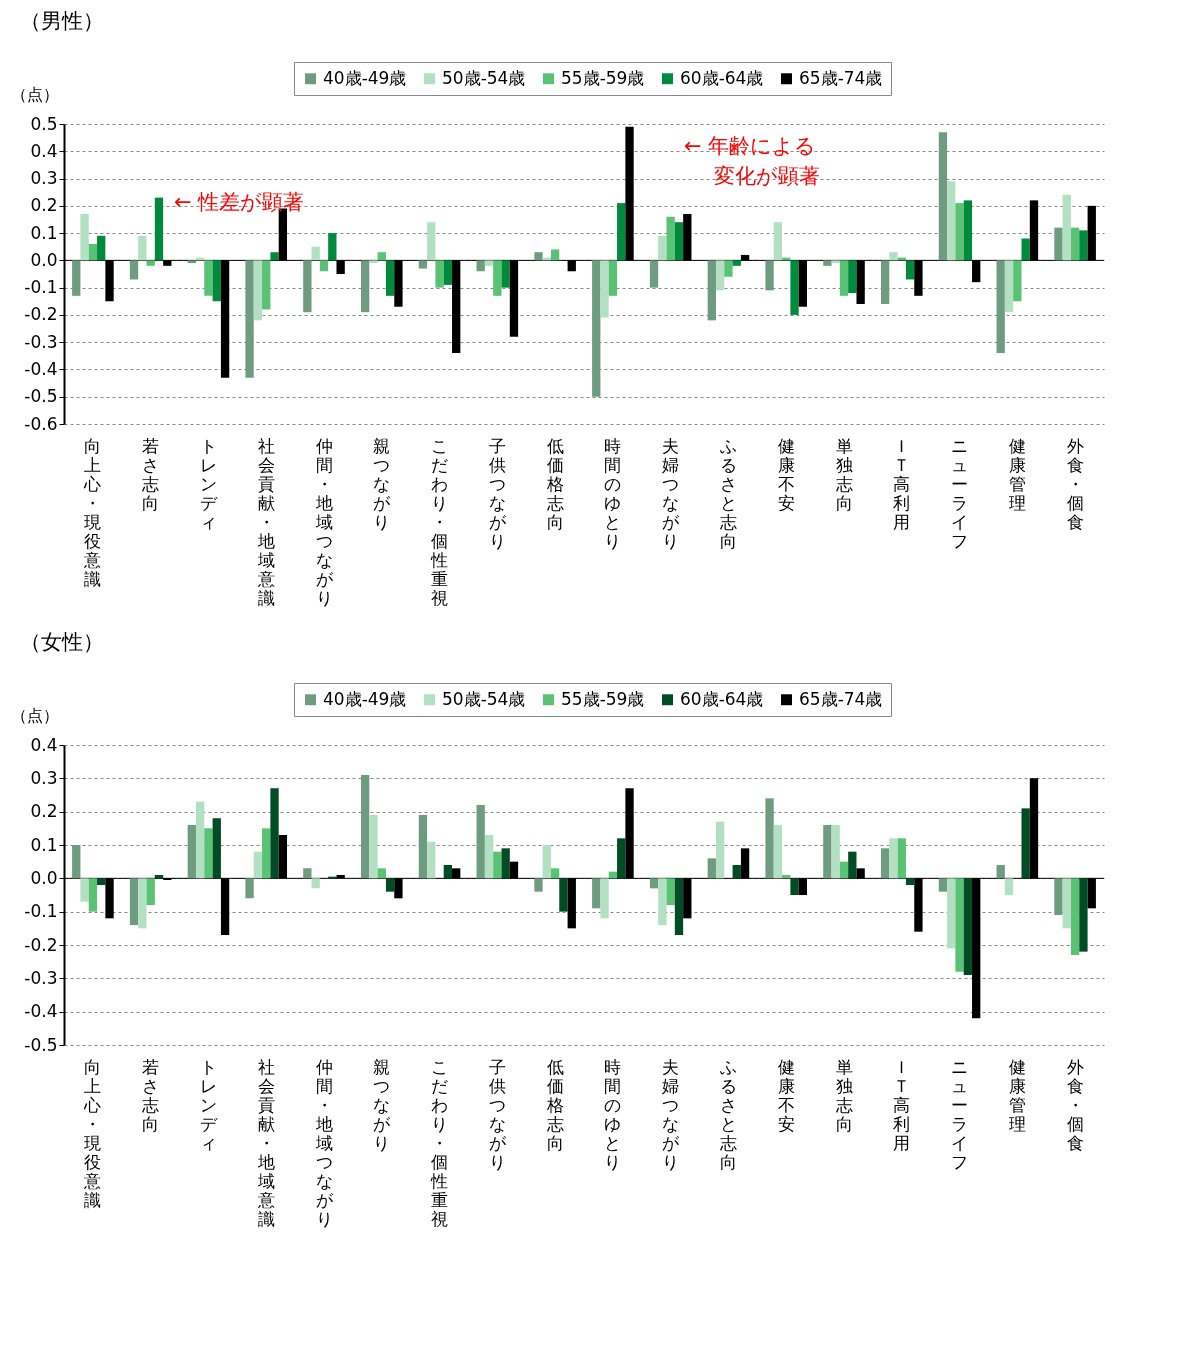 Image resolution: width=1179 pixels, height=1356 pixels. I want to click on chart-title: （男性）, so click(62, 20).